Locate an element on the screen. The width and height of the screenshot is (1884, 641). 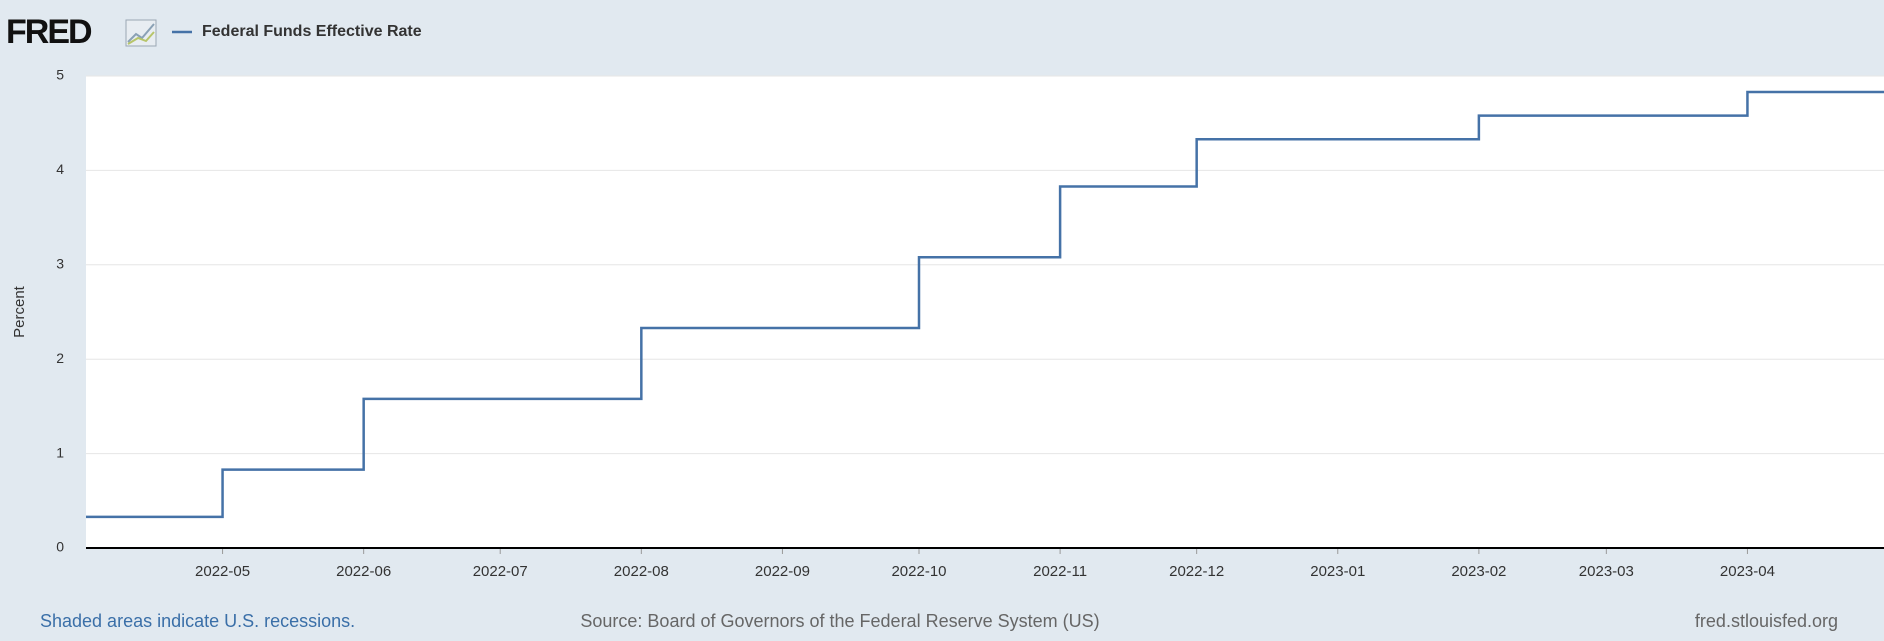
y-tick-label: 0 is located at coordinates (60, 547).